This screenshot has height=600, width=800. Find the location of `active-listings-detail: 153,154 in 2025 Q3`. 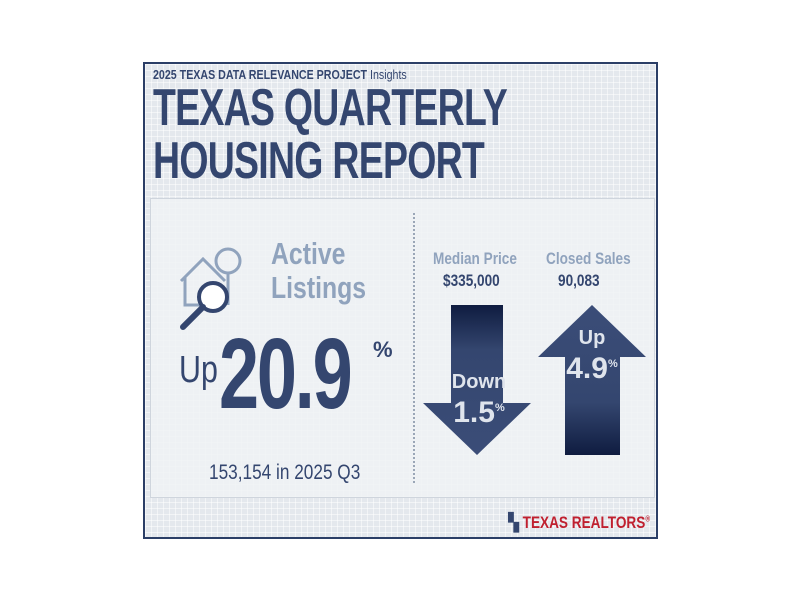

active-listings-detail: 153,154 in 2025 Q3 is located at coordinates (285, 472).